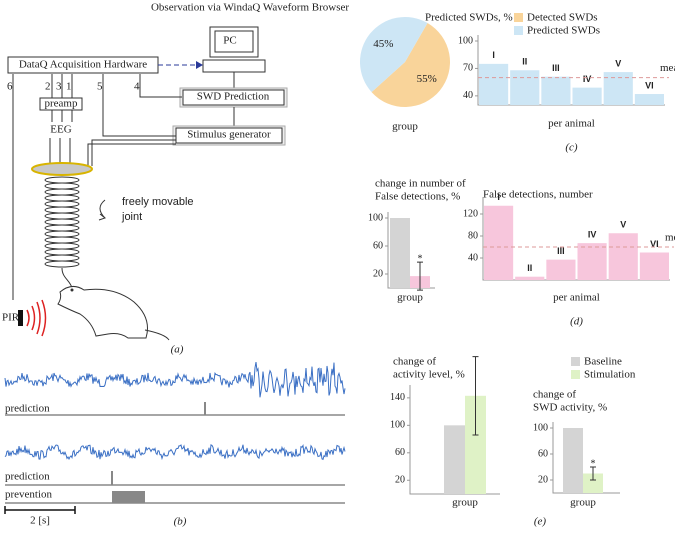 The height and width of the screenshot is (533, 675). I want to click on slice-label: 55%, so click(427, 79).